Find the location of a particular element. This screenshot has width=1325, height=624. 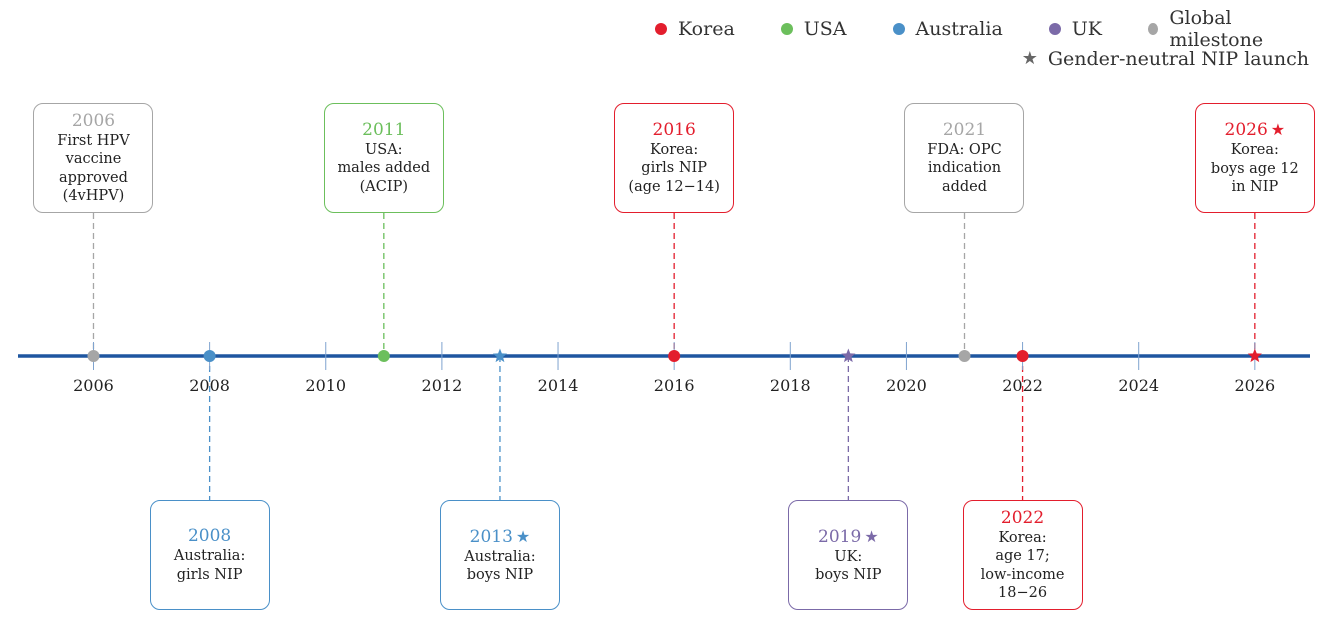

legend-usa-dot-icon is located at coordinates (786, 29).